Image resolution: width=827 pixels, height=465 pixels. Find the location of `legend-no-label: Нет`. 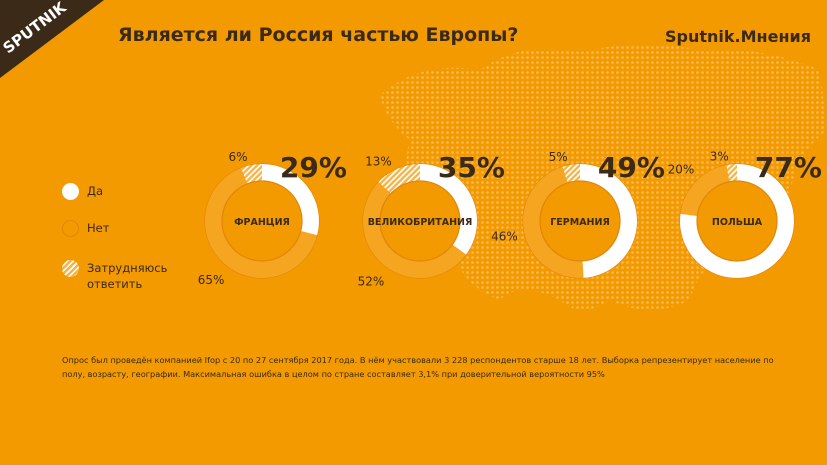

legend-no-label: Нет is located at coordinates (98, 228).